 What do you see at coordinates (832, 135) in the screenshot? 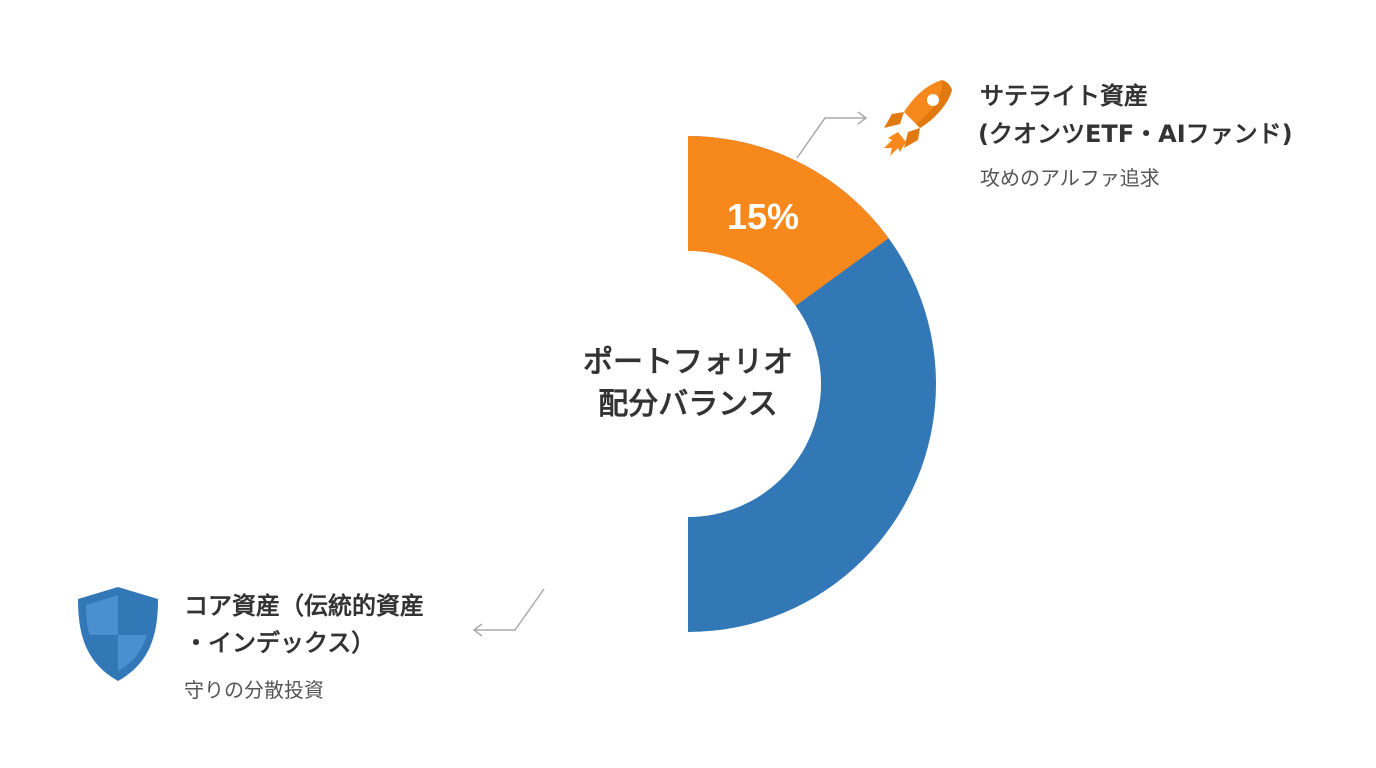
I see `connector-satellite` at bounding box center [832, 135].